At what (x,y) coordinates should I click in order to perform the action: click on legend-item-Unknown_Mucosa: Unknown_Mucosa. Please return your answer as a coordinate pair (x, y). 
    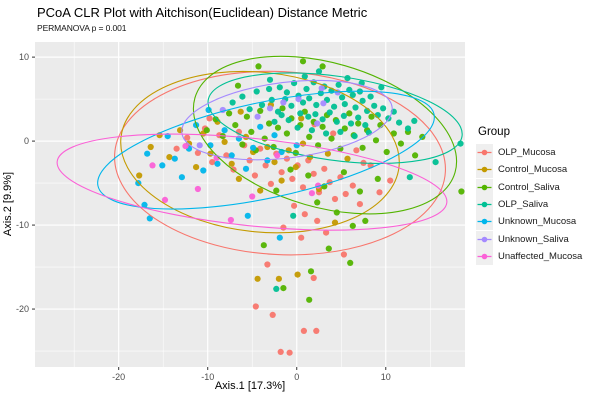
    Looking at the image, I should click on (529, 222).